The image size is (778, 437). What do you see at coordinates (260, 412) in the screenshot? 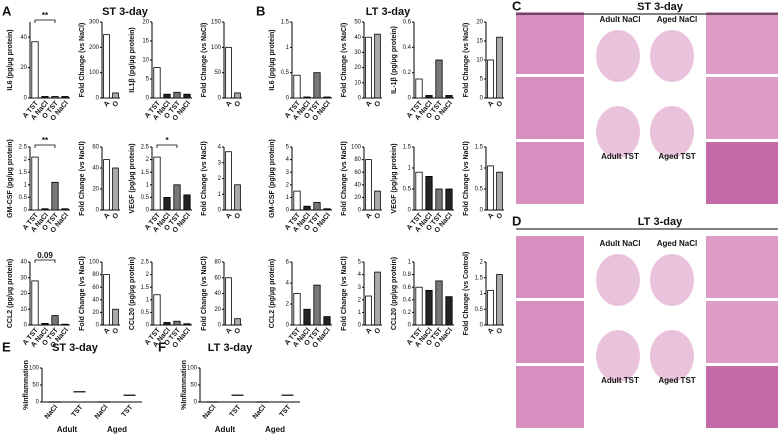
I see `x-tick-label: NaCl` at bounding box center [260, 412].